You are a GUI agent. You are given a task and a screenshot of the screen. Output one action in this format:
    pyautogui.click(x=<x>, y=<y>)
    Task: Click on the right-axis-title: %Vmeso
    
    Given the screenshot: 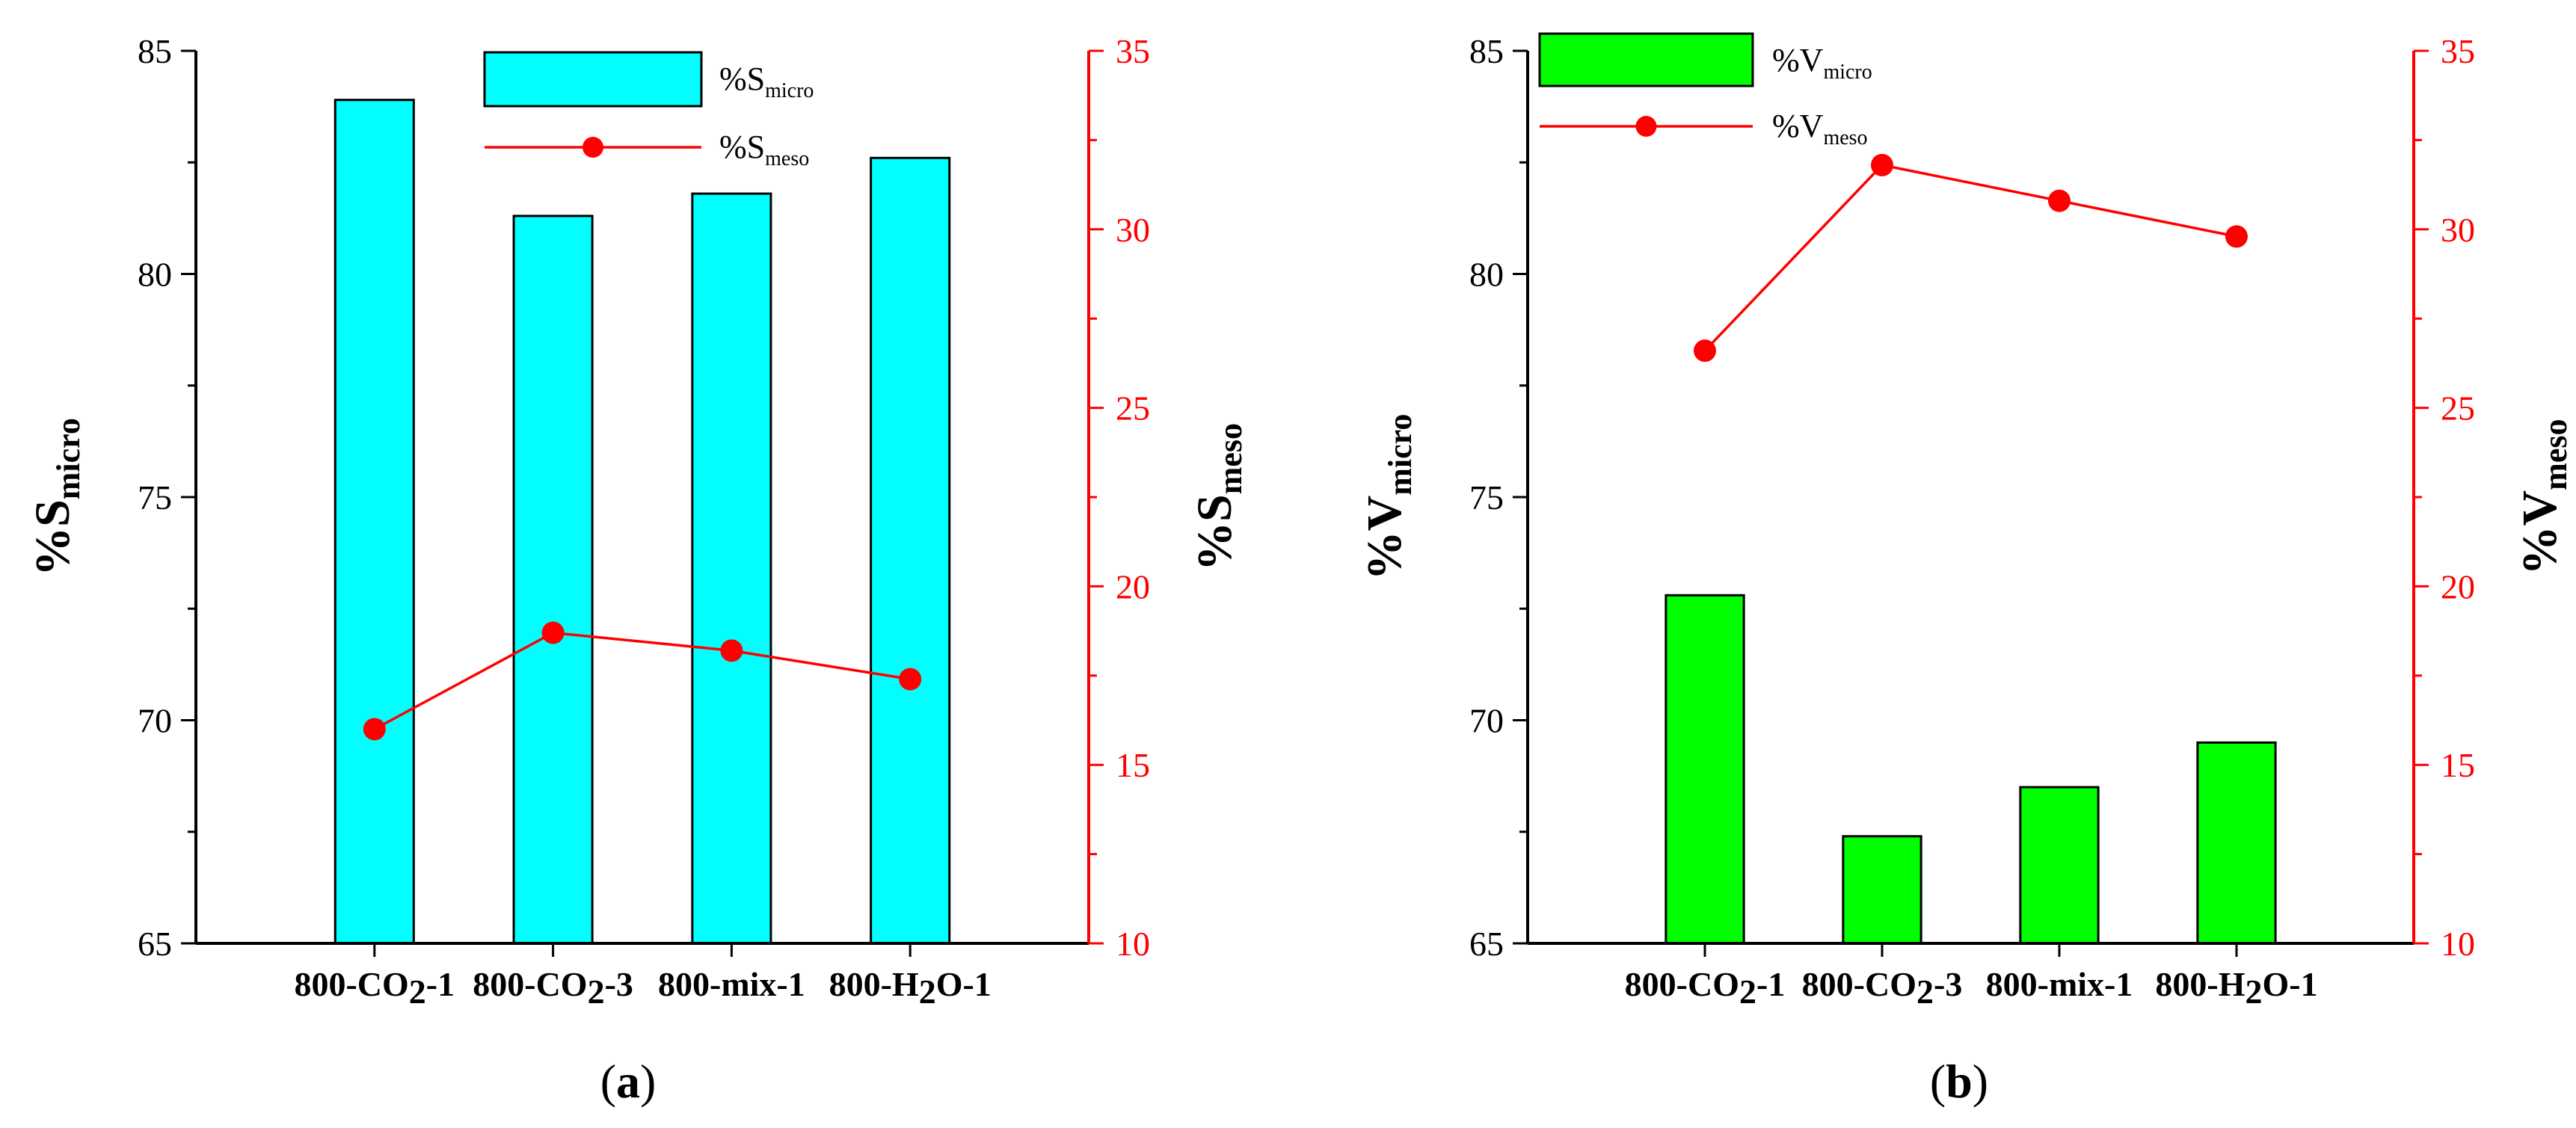 What is the action you would take?
    pyautogui.click(x=2543, y=497)
    